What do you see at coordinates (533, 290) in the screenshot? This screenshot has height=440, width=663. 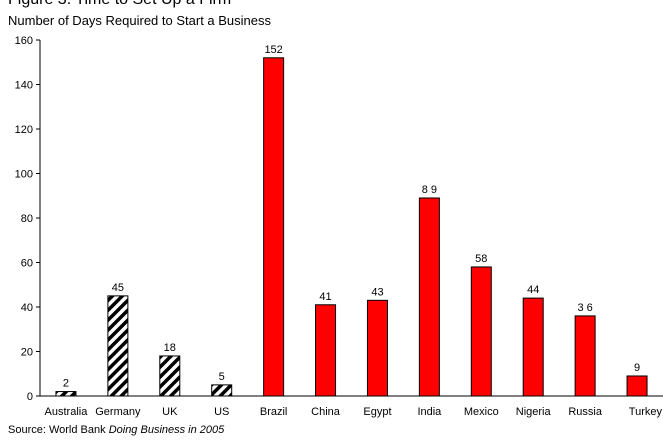 I see `data-label-nigeria: 44` at bounding box center [533, 290].